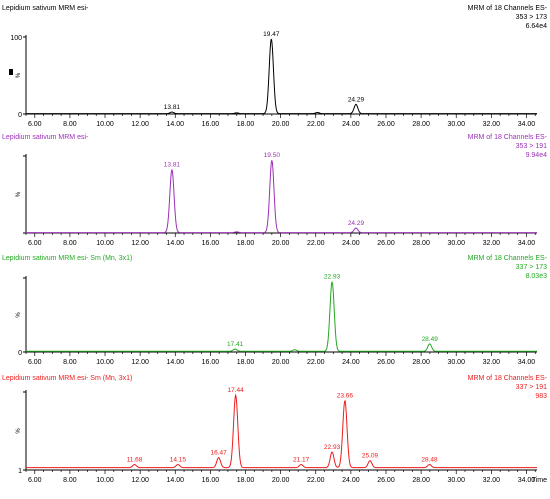 This screenshot has height=499, width=550. I want to click on trace-title: Lepidium sativum MRM esi-, so click(45, 8).